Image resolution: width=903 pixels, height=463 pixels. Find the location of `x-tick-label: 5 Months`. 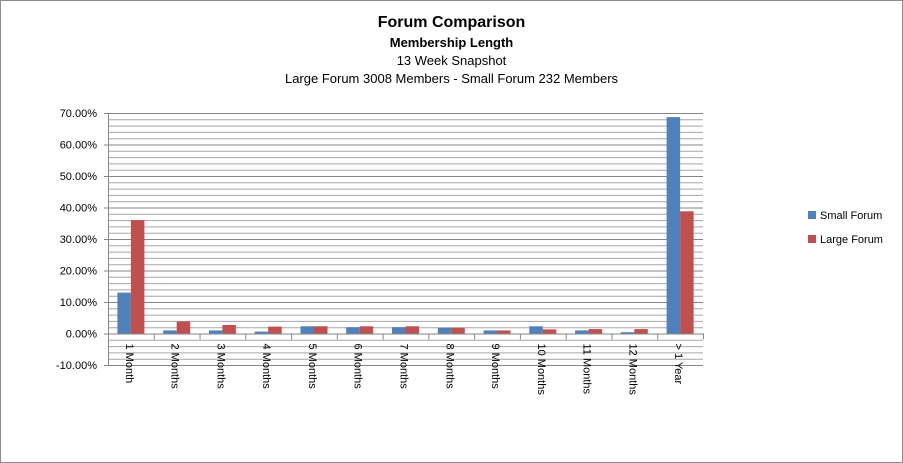

x-tick-label: 5 Months is located at coordinates (312, 367).